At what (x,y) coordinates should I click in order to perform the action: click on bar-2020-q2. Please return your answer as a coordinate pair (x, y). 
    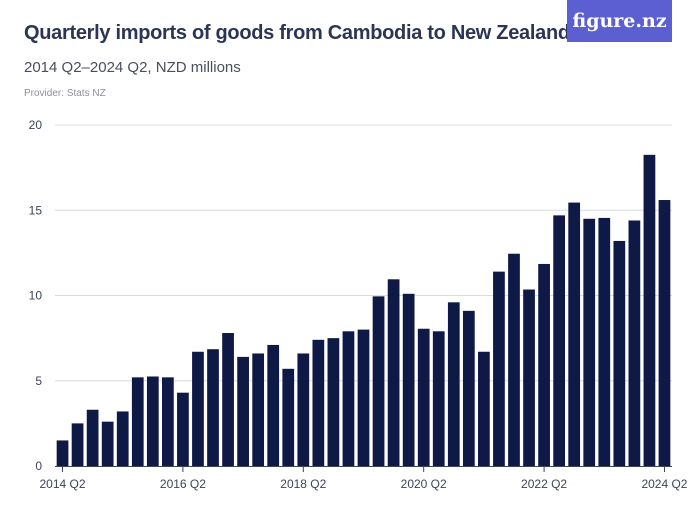
    Looking at the image, I should click on (423, 397).